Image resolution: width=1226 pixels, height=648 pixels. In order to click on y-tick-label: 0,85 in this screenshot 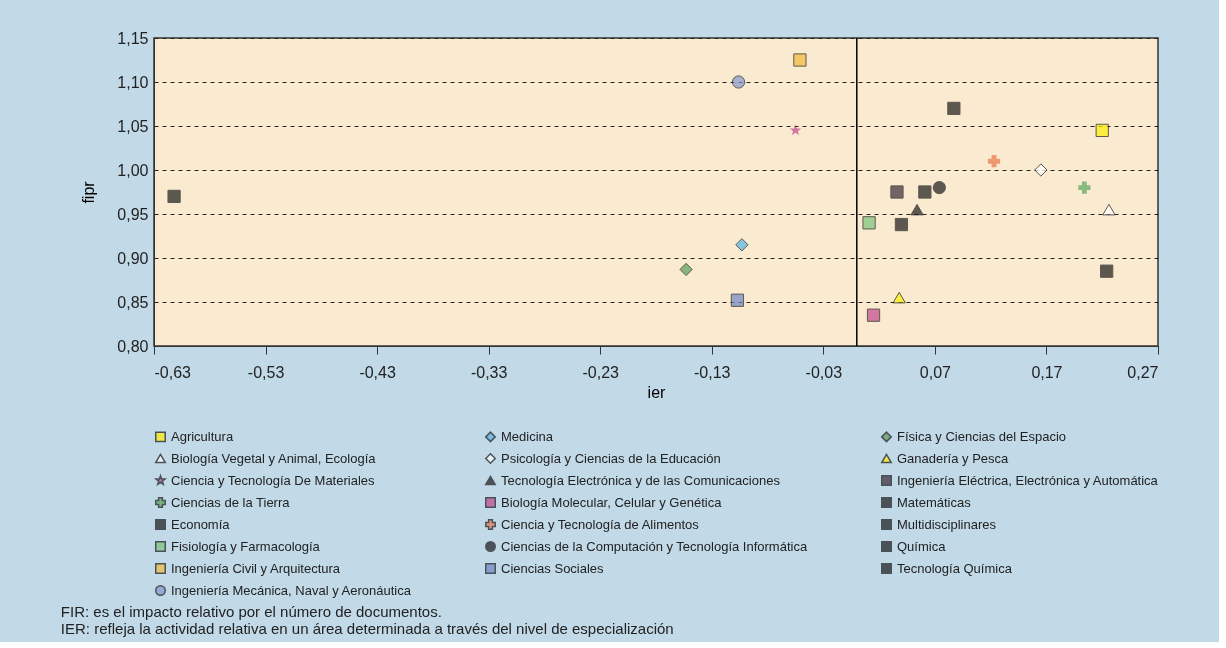, I will do `click(133, 302)`.